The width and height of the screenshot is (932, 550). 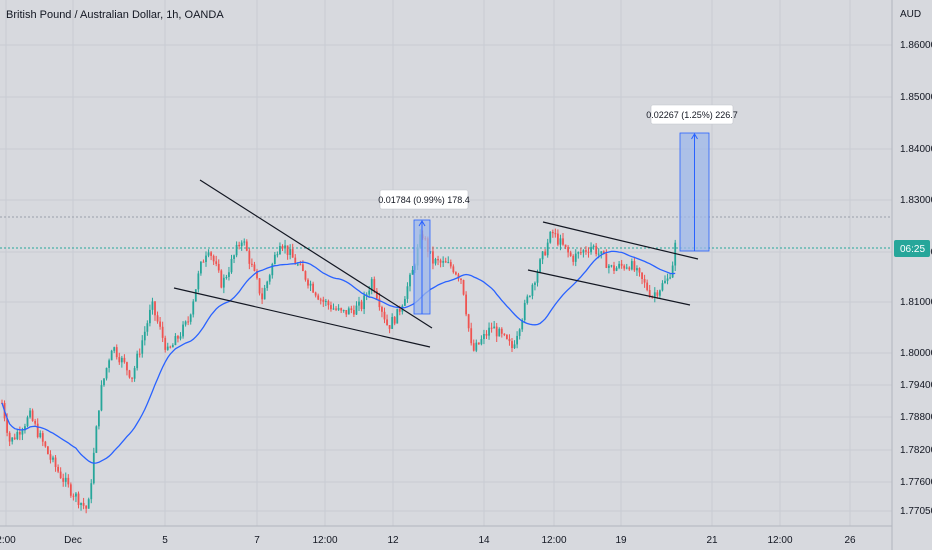 What do you see at coordinates (694, 136) in the screenshot?
I see `measure-arrow-head` at bounding box center [694, 136].